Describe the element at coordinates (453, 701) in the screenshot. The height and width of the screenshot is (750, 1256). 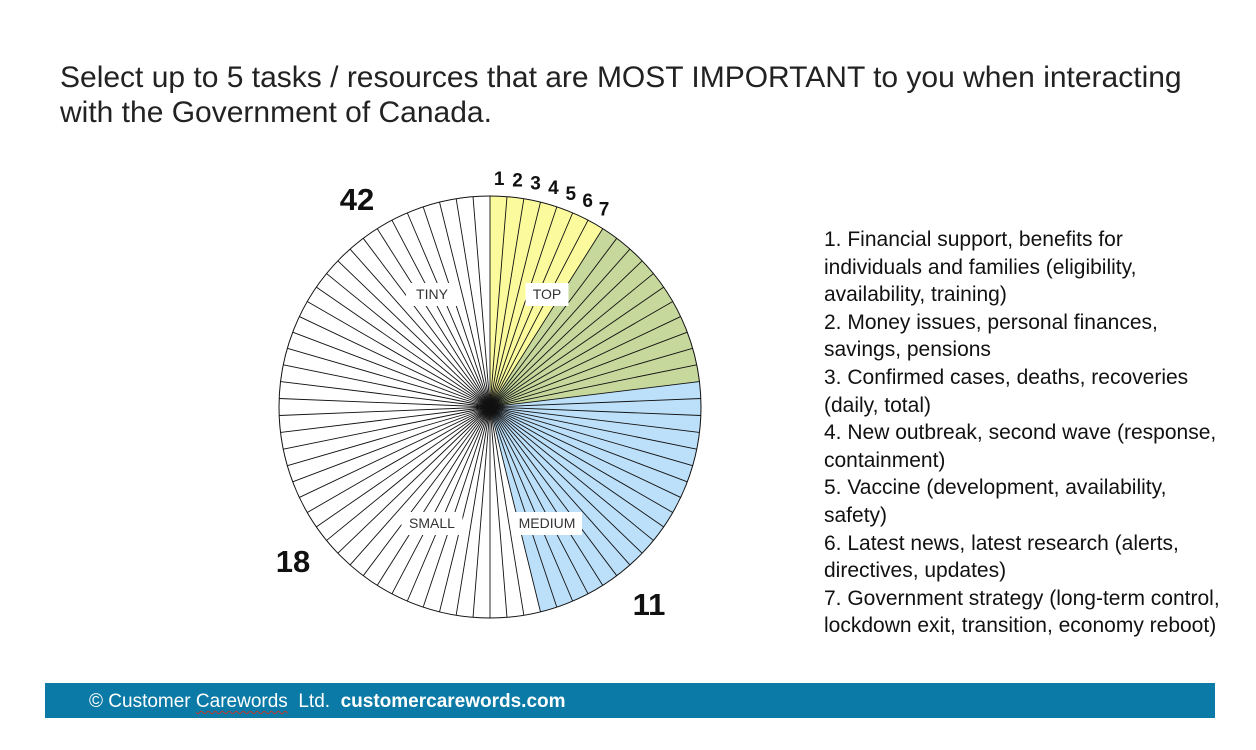
I see `footer-website: customercarewords.com` at that location.